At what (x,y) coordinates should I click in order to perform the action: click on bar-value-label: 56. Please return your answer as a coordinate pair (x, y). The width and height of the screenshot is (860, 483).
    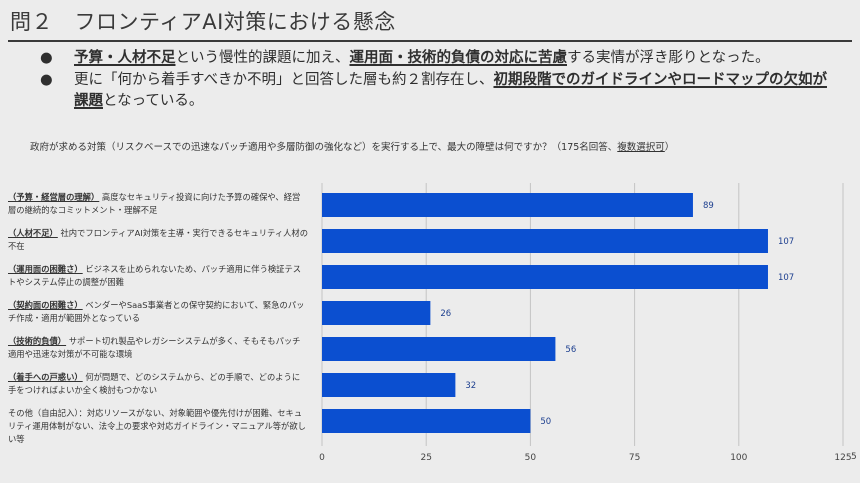
    Looking at the image, I should click on (570, 350).